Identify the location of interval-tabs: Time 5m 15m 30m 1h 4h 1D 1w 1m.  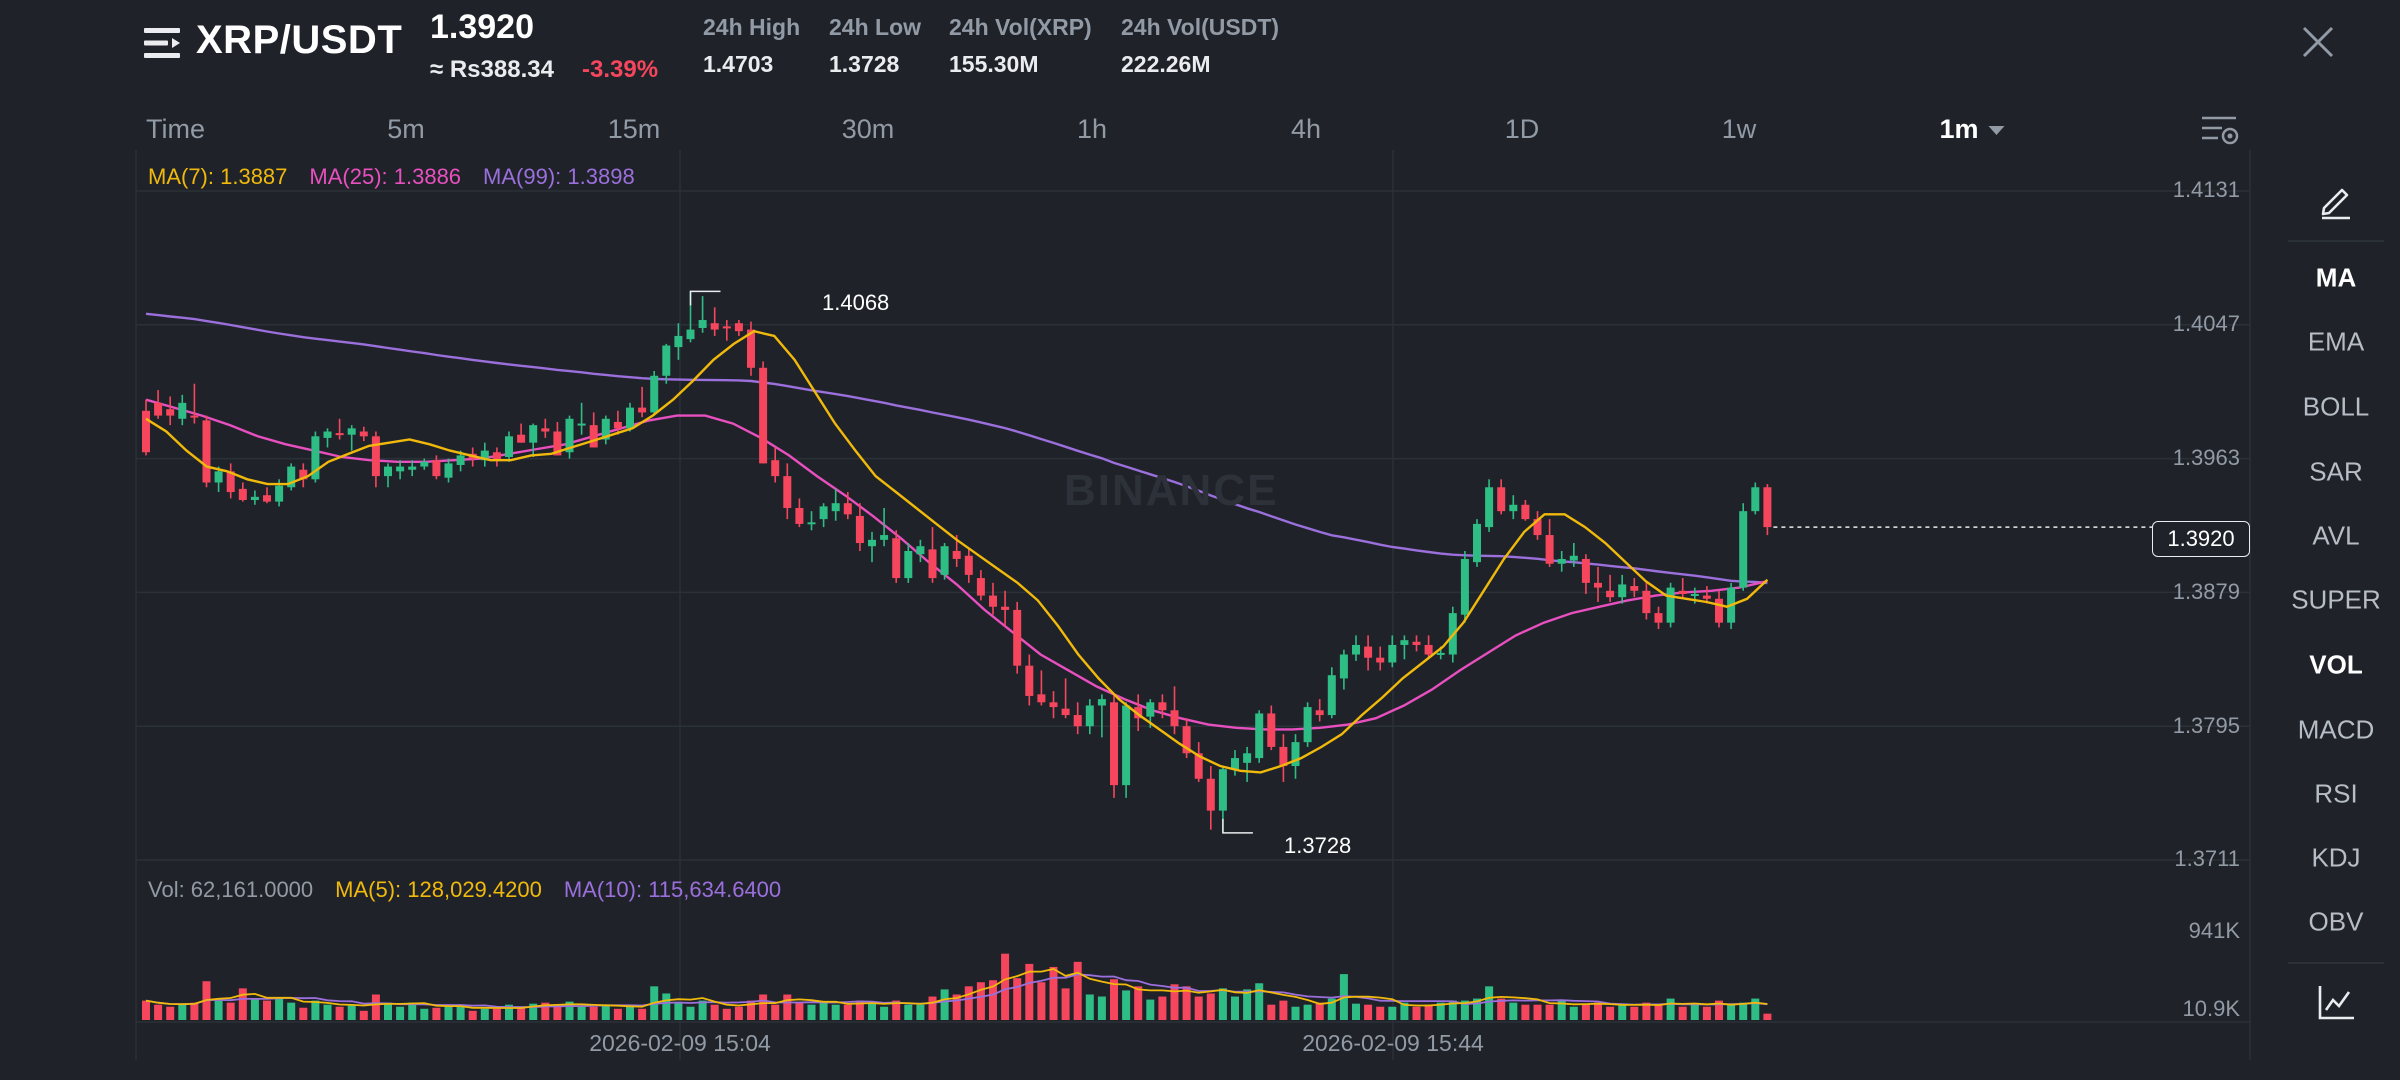
(1135, 129).